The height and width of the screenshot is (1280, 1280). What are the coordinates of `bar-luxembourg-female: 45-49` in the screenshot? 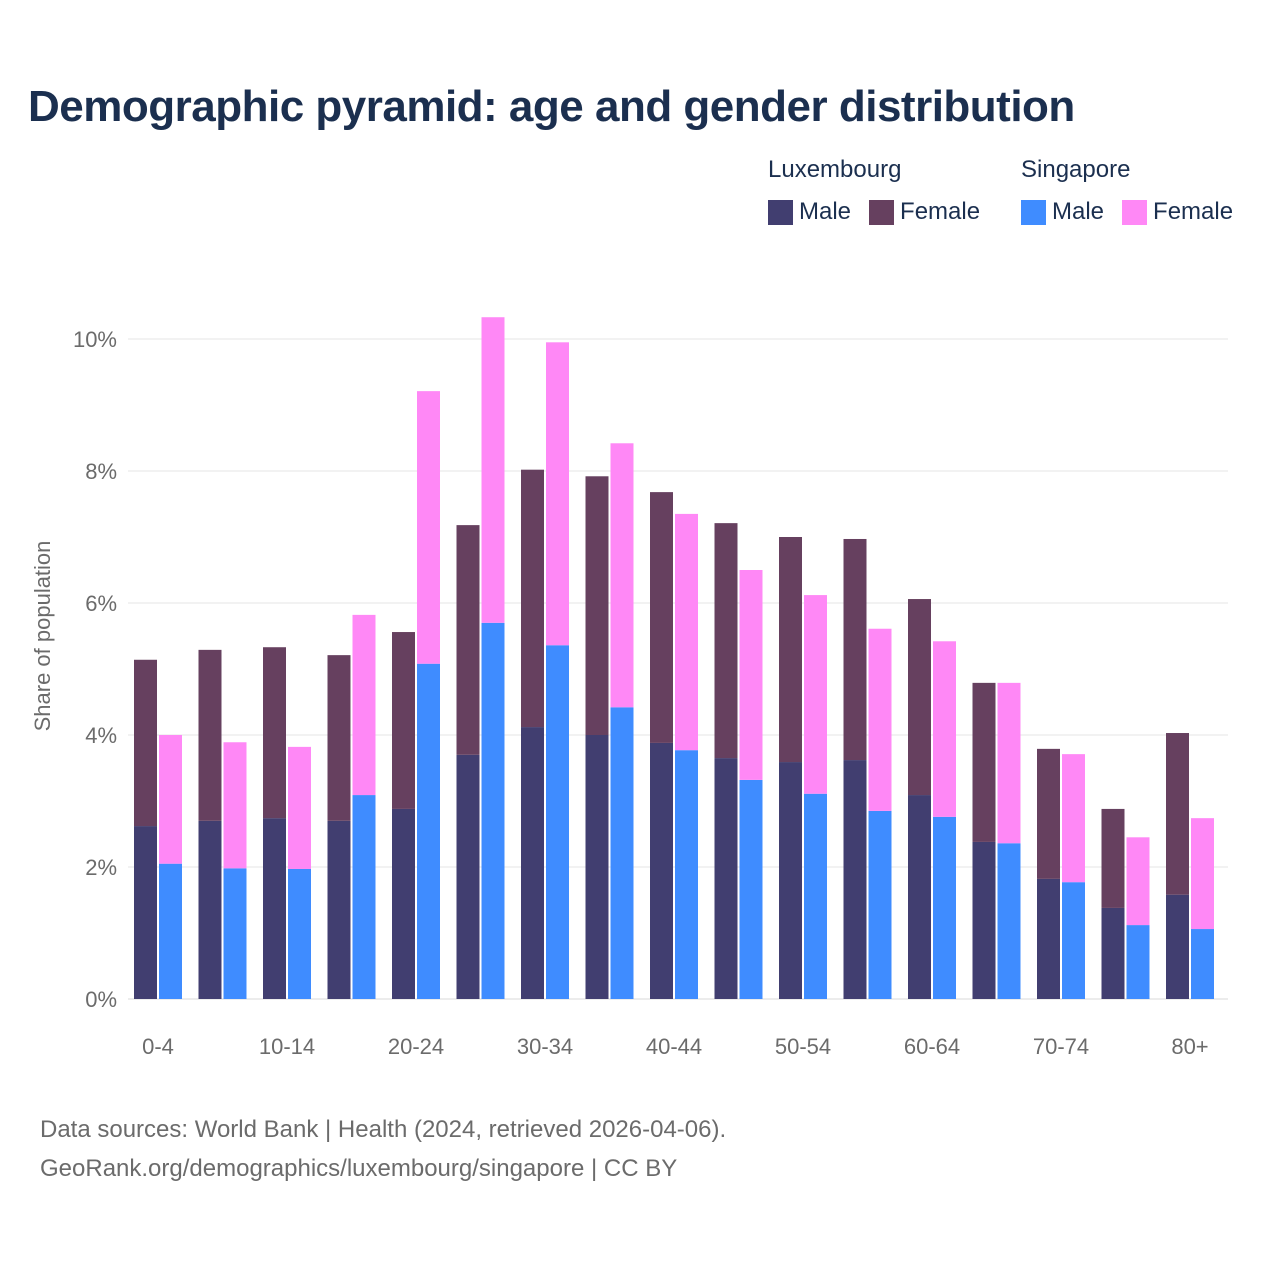 It's located at (726, 641).